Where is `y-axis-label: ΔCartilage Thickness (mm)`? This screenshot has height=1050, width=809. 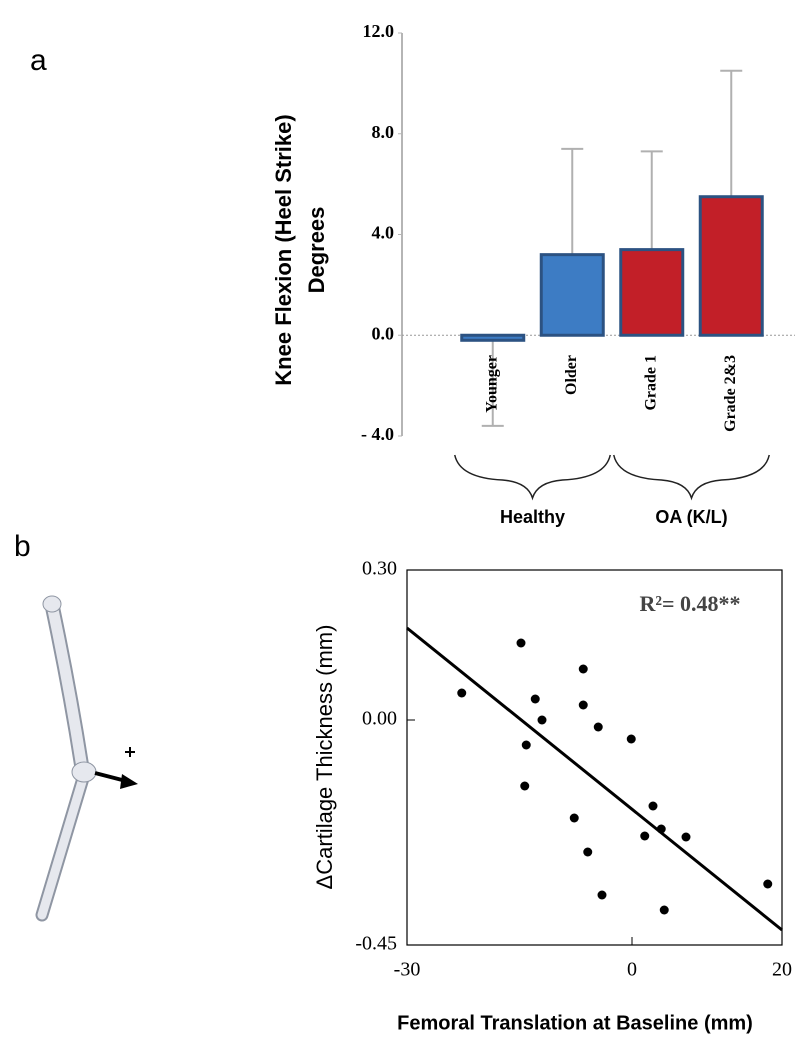 y-axis-label: ΔCartilage Thickness (mm) is located at coordinates (324, 757).